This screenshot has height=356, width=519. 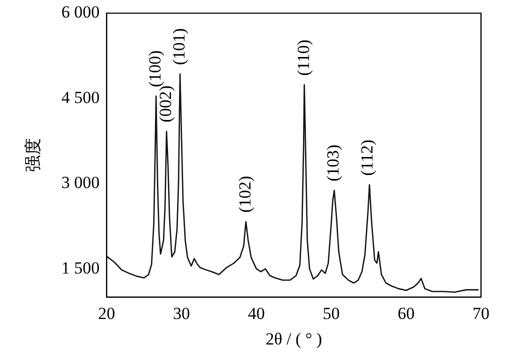 What do you see at coordinates (33, 155) in the screenshot?
I see `y-axis-title: 强度` at bounding box center [33, 155].